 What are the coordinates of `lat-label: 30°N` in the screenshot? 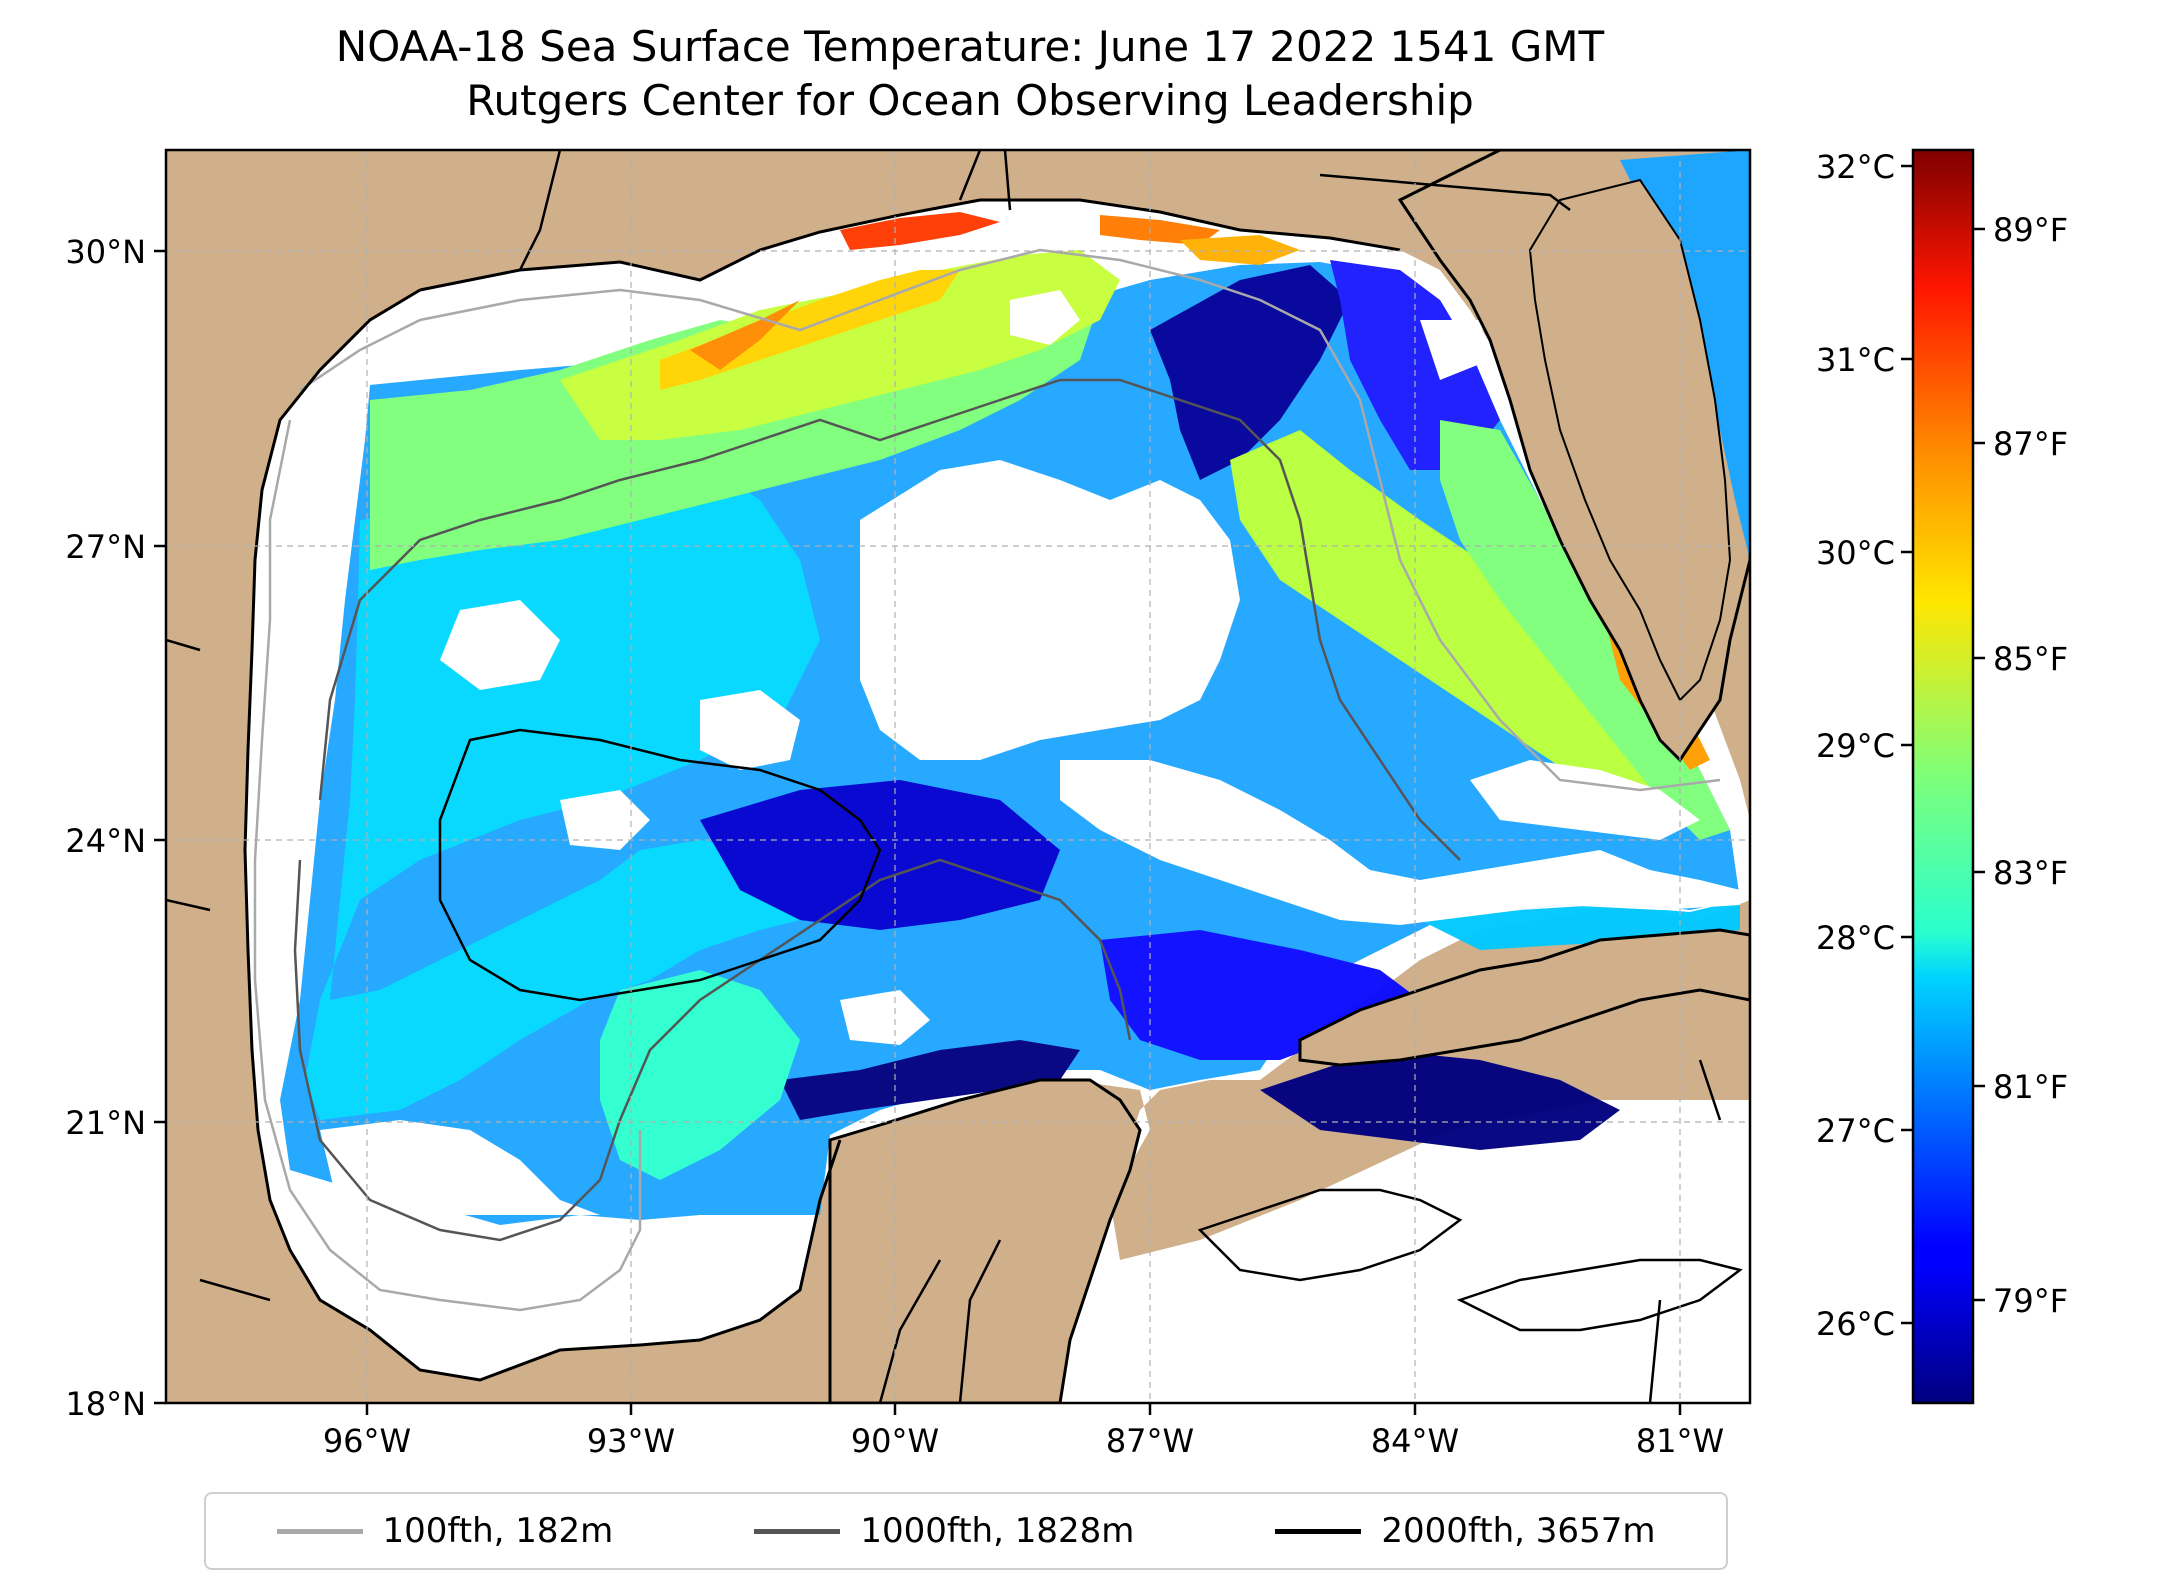 It's located at (105, 252).